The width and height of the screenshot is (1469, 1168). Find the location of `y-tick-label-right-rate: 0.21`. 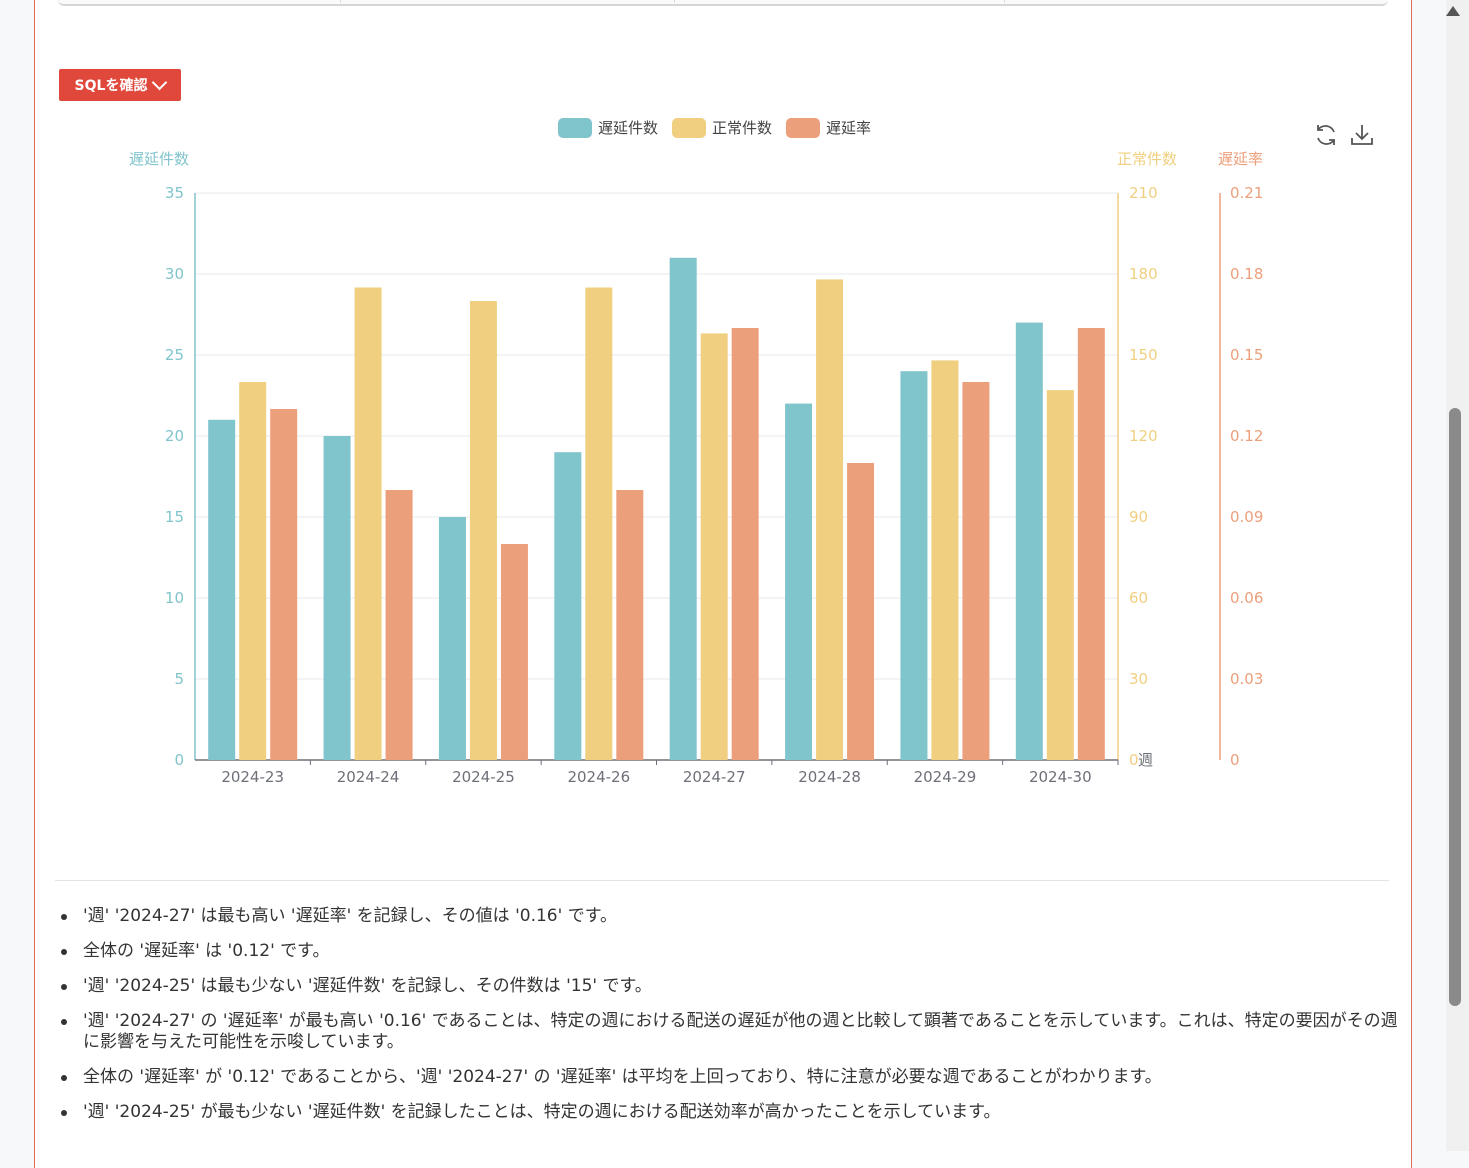

y-tick-label-right-rate: 0.21 is located at coordinates (1246, 193).